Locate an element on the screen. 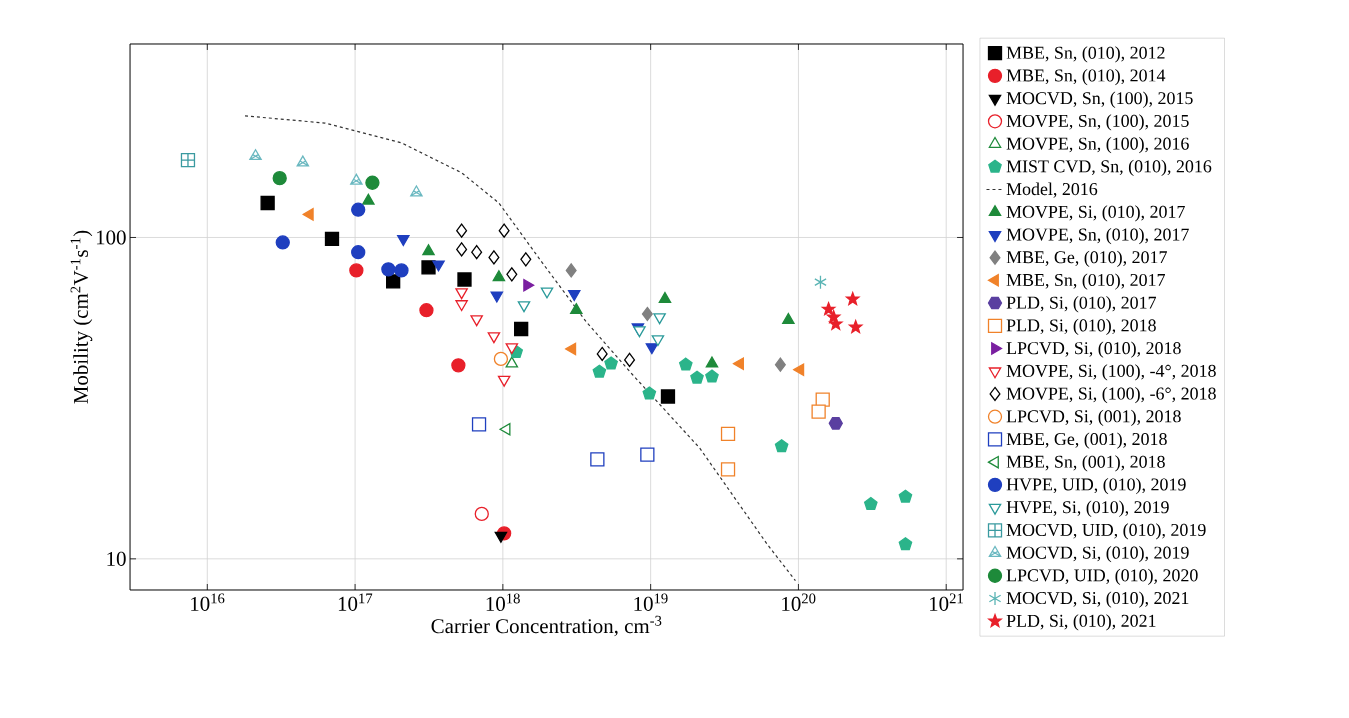  legend-label: MOCVD, Sn, (100), 2015 is located at coordinates (1099, 99).